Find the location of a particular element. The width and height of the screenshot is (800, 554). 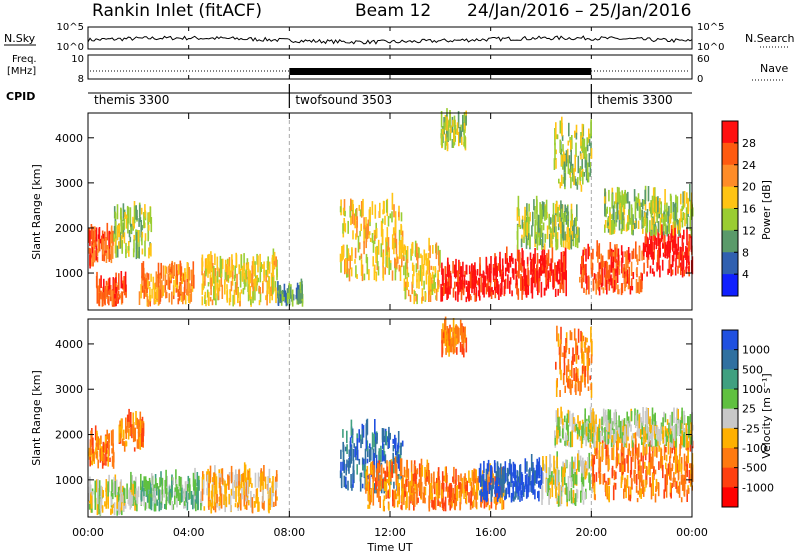

power-colorbar-label: Power [dB] is located at coordinates (766, 210).